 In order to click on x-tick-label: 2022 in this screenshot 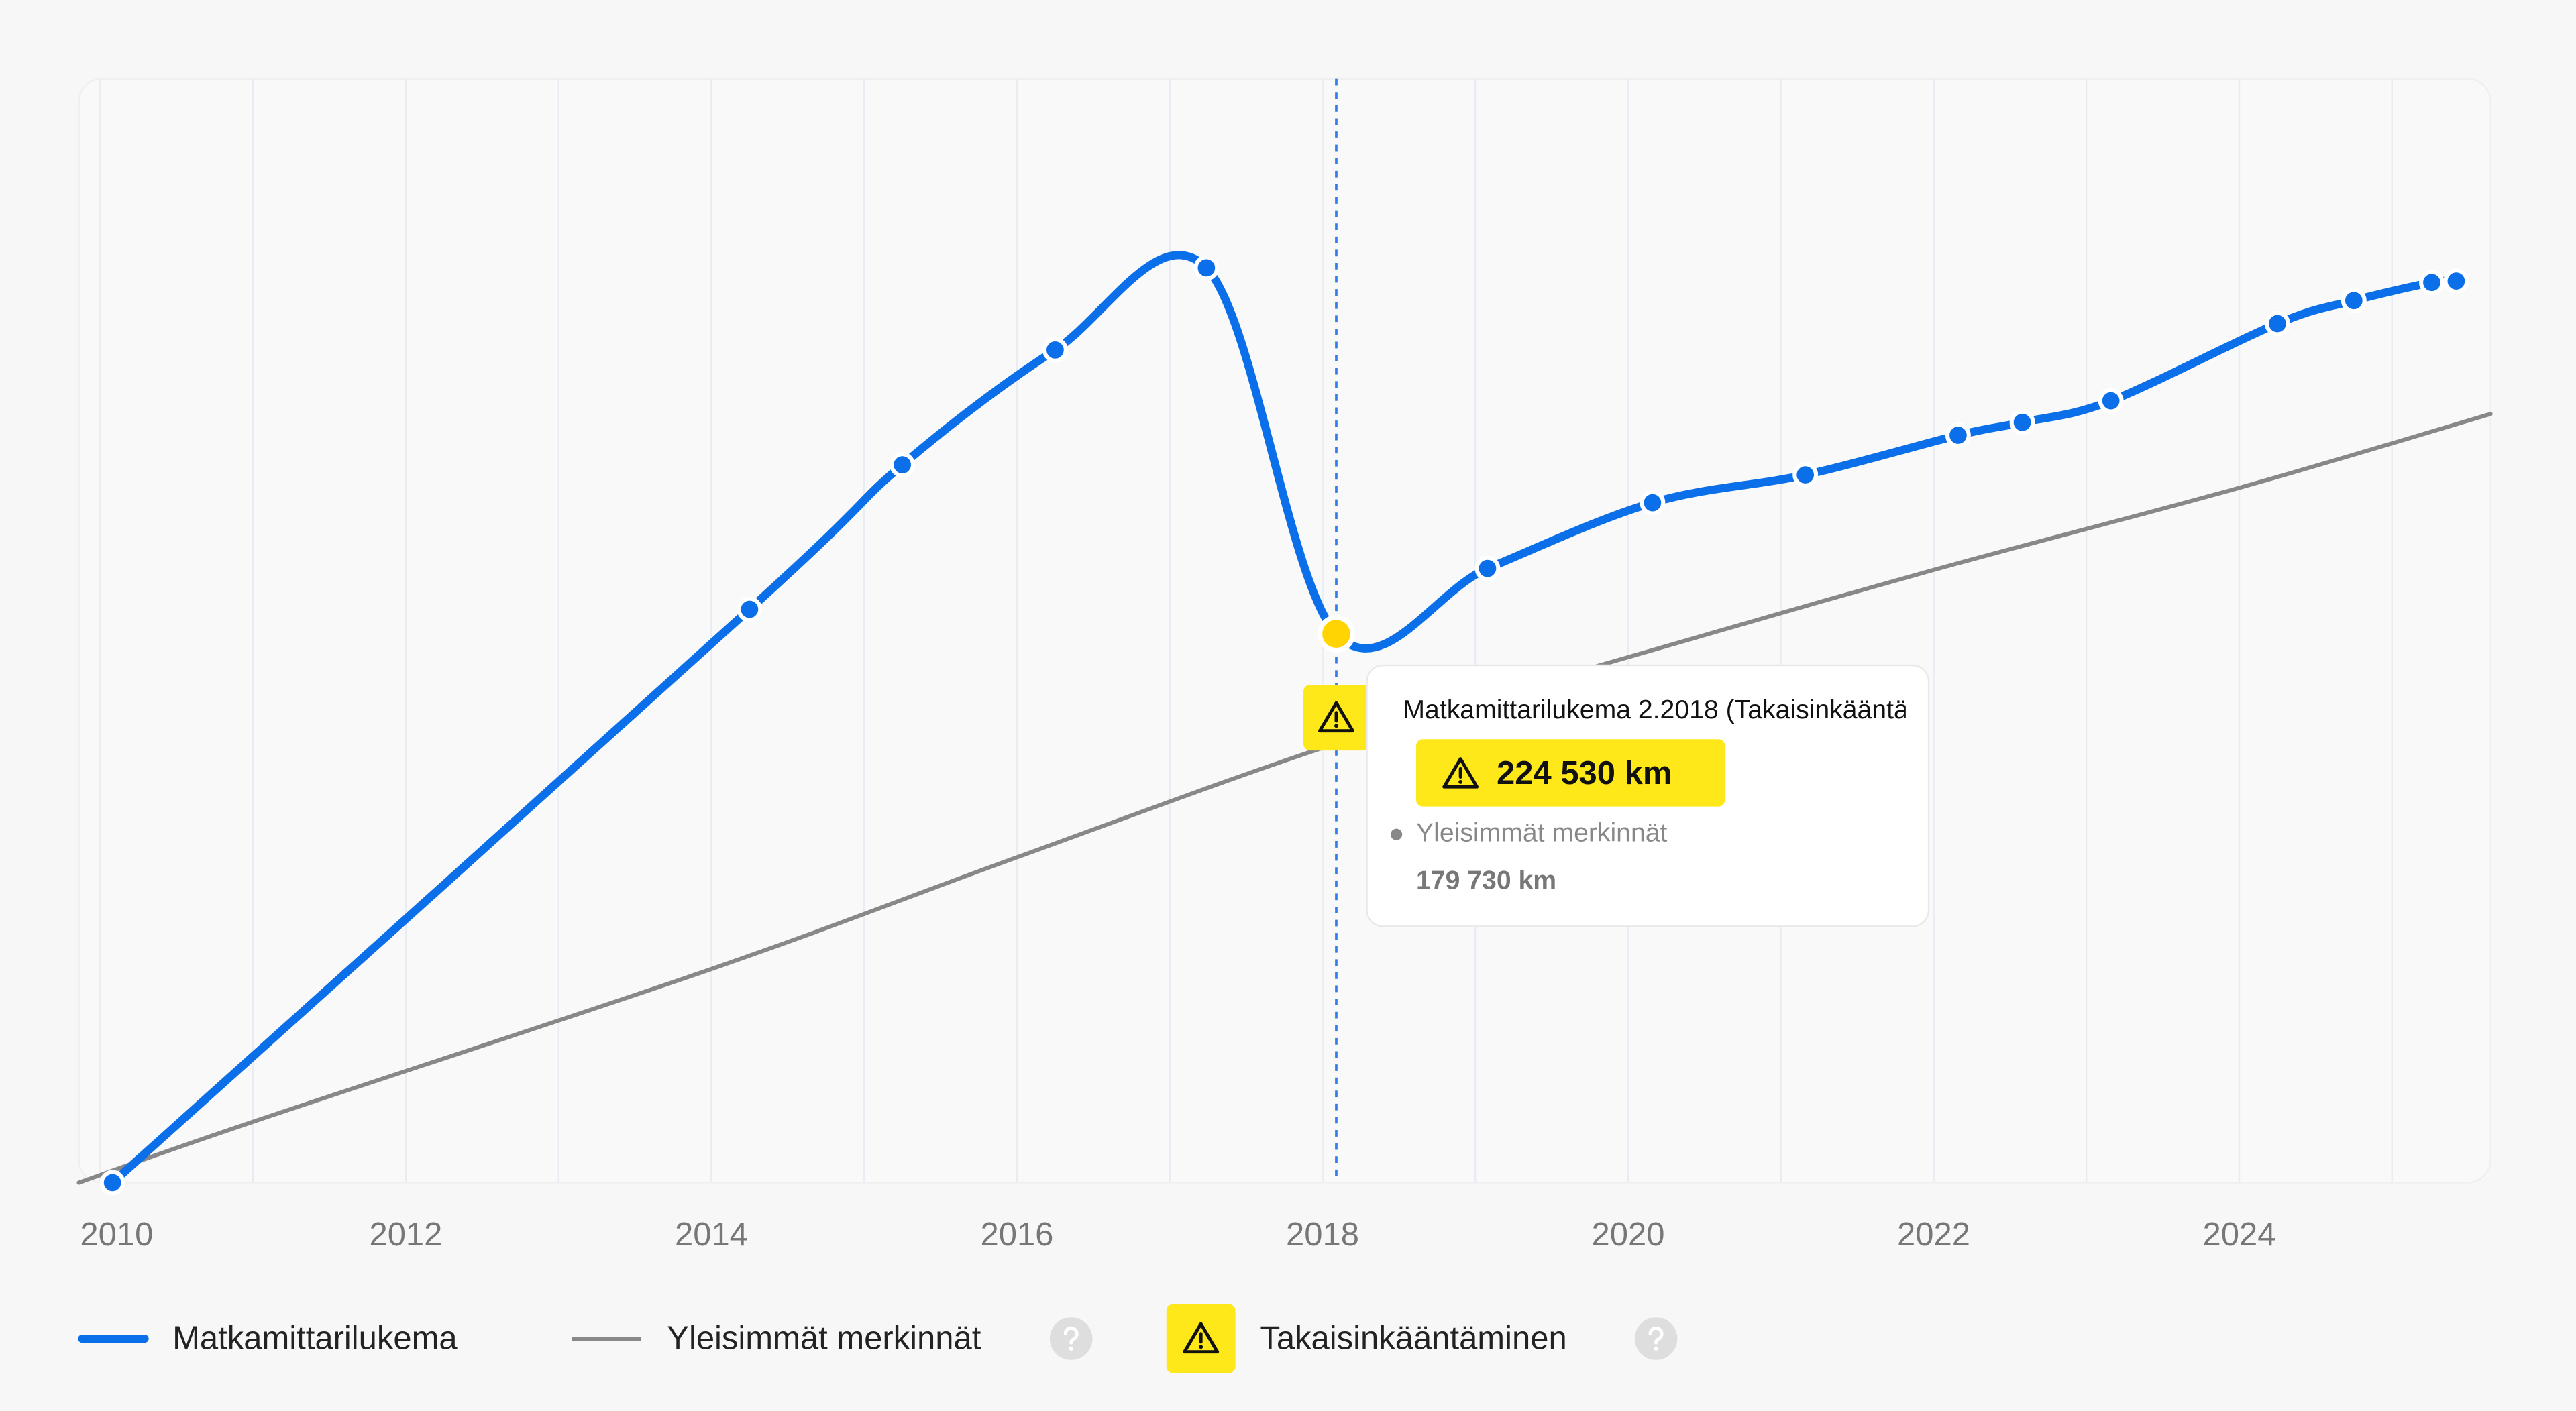, I will do `click(1933, 1235)`.